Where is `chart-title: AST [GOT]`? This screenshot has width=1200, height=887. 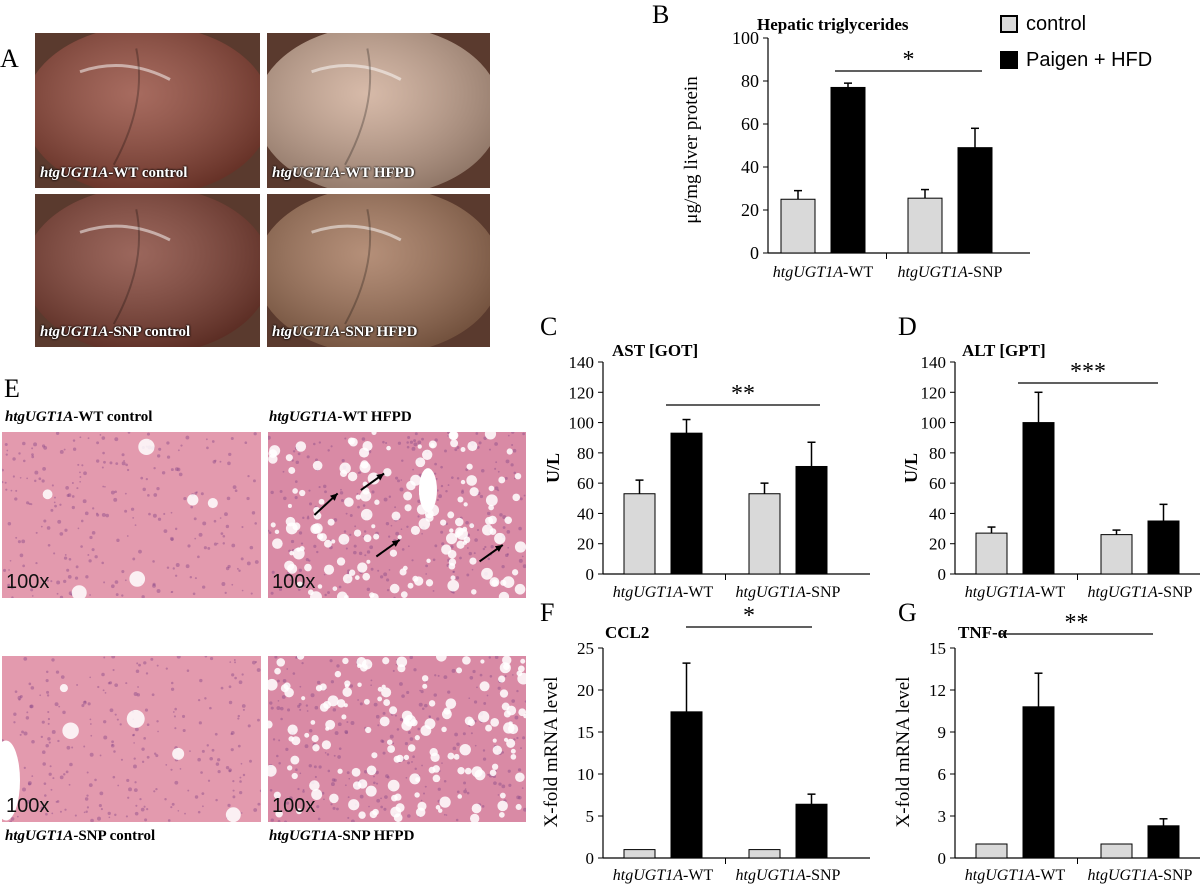 chart-title: AST [GOT] is located at coordinates (655, 350).